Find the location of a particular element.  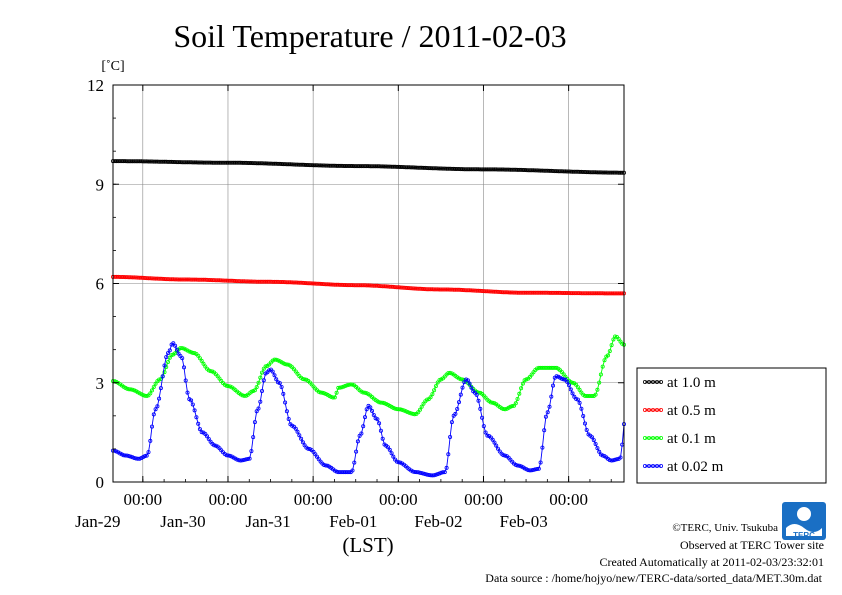

x-tick-date: Jan-29 is located at coordinates (97, 521).